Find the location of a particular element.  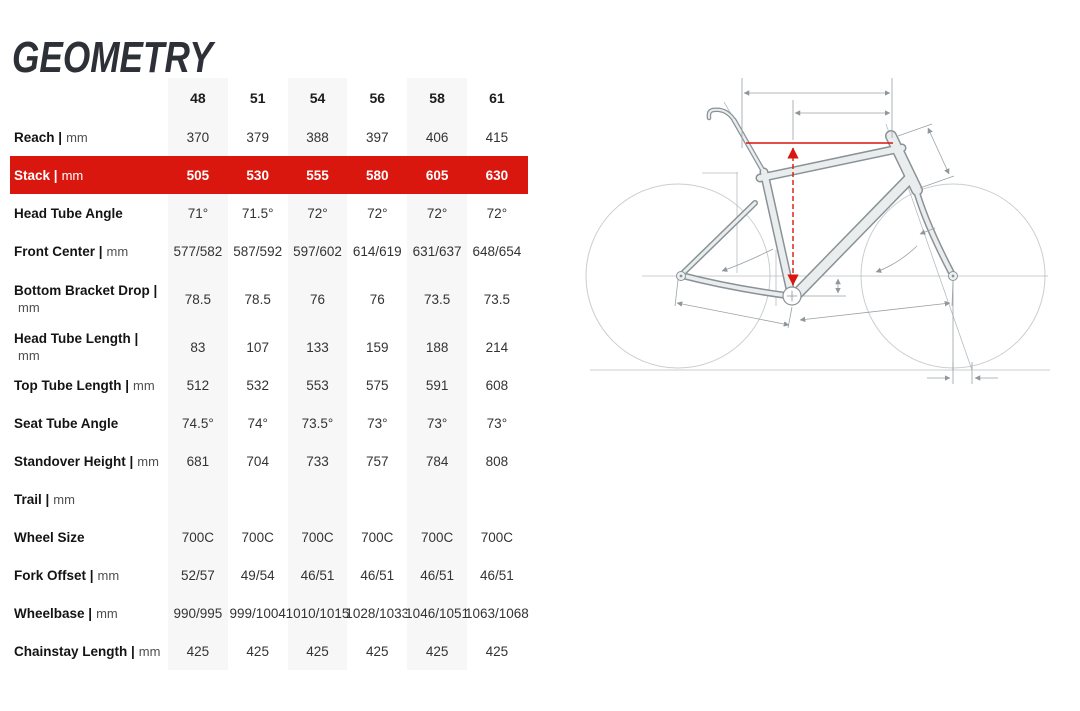

geometry-row-trail: Trail | mm is located at coordinates (269, 499).